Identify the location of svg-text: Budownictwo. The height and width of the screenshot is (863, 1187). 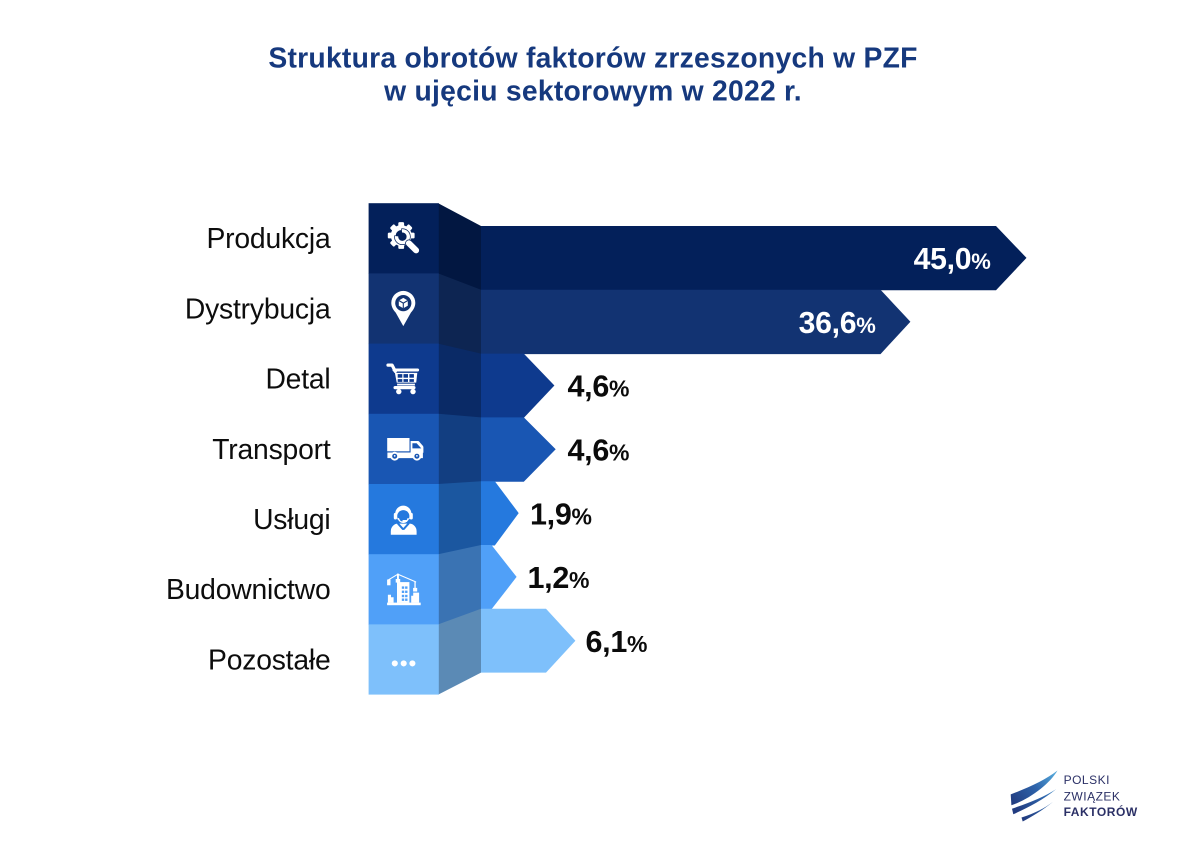
(248, 589).